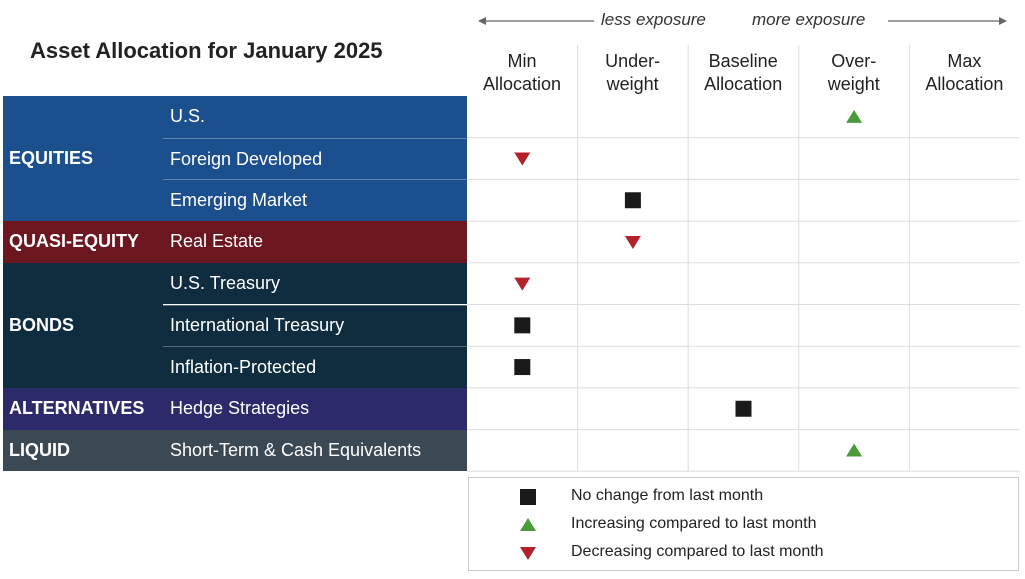  Describe the element at coordinates (633, 61) in the screenshot. I see `column-header-line: Under-` at that location.